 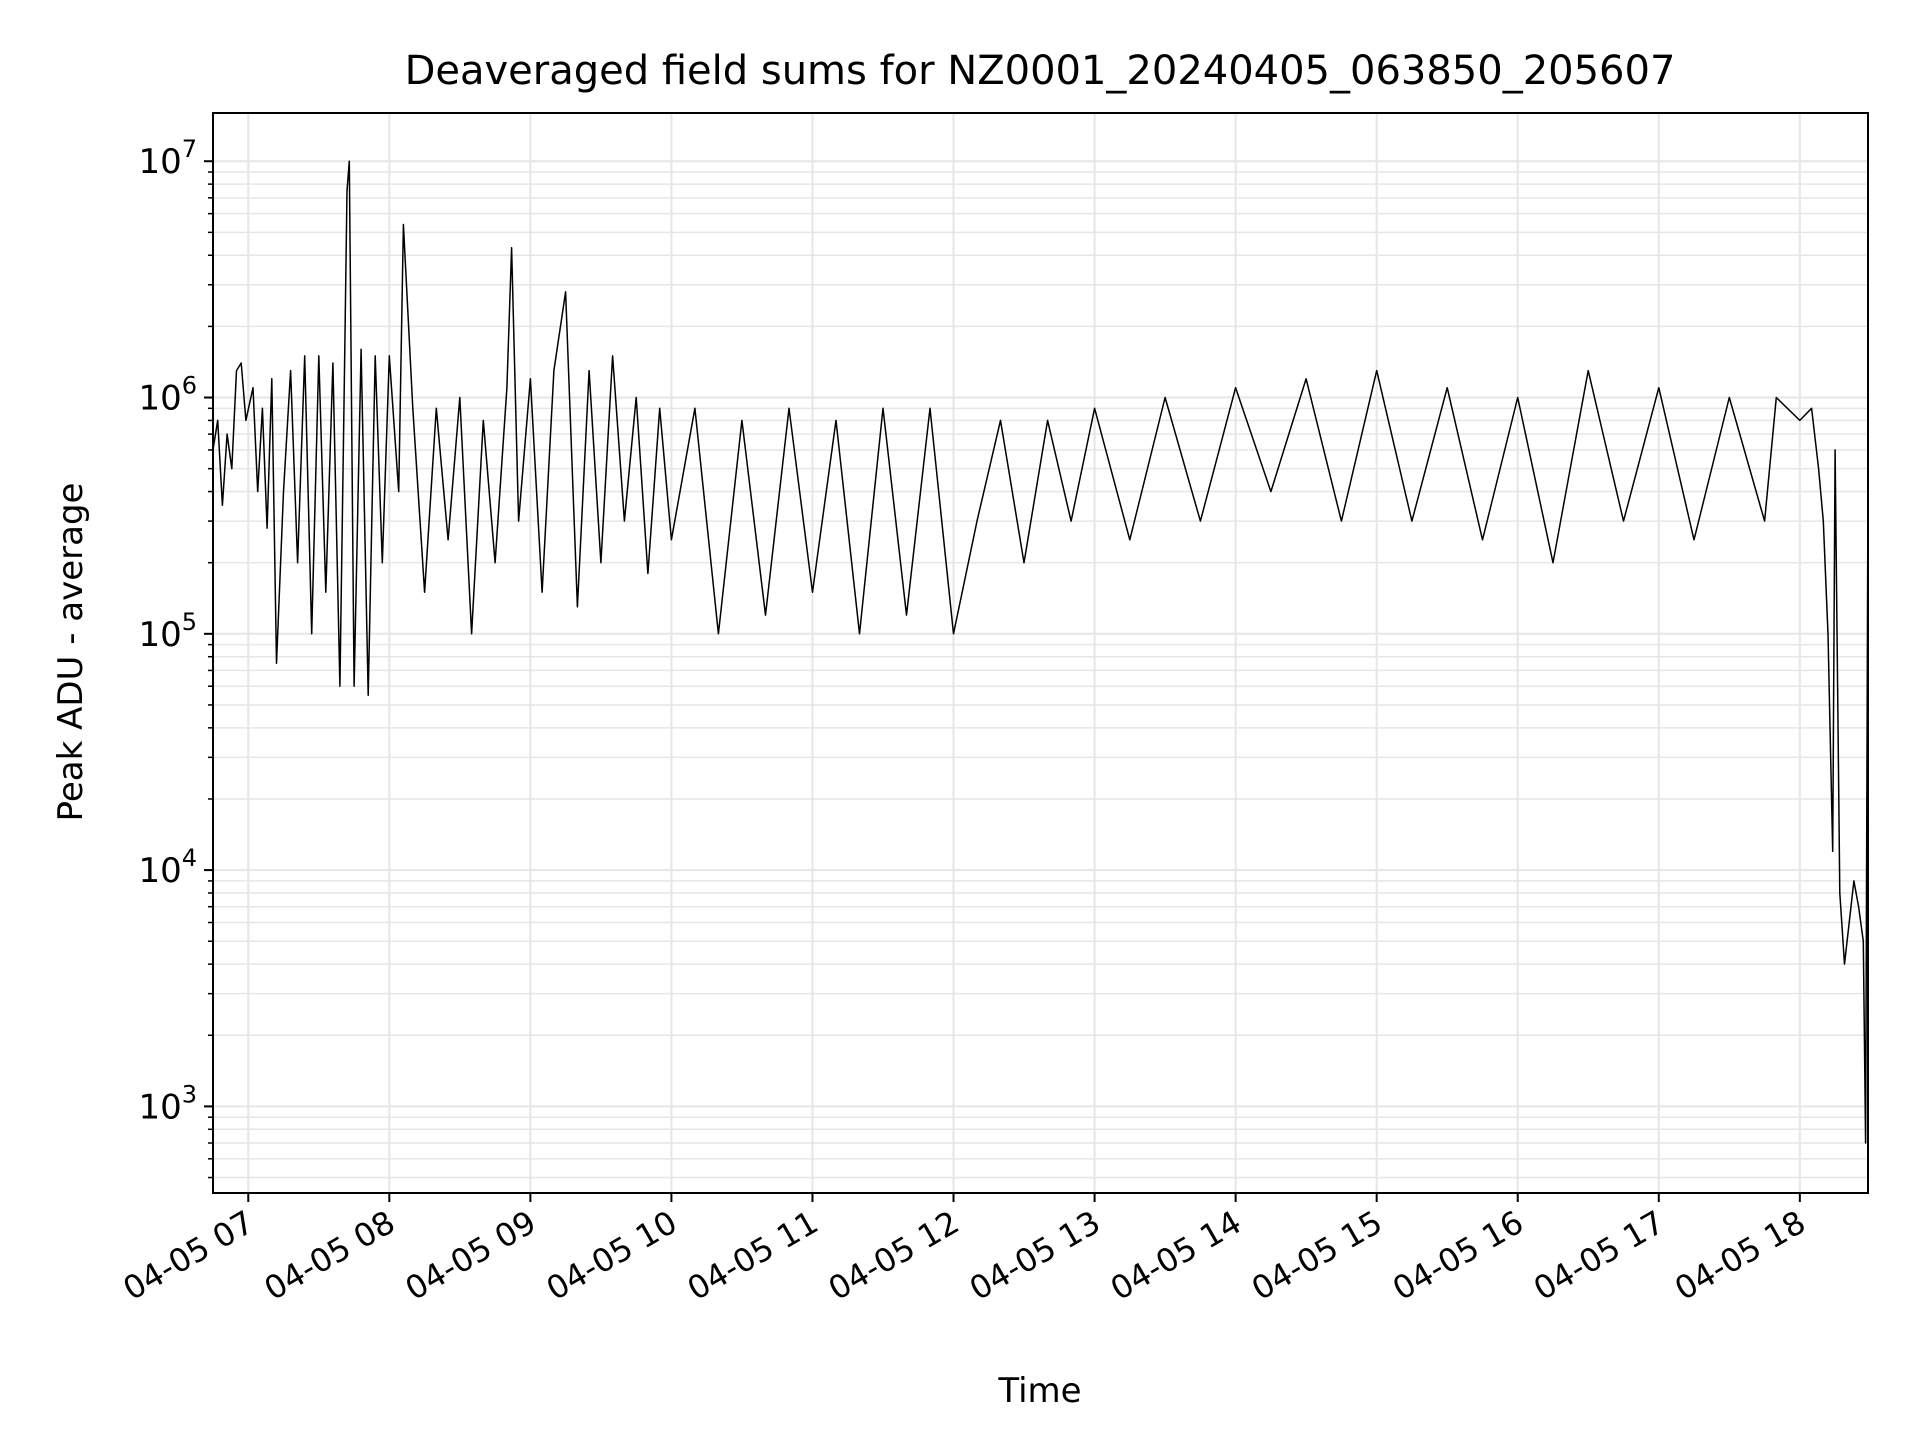 I want to click on y-tick-label: 10⁵, so click(x=167, y=631).